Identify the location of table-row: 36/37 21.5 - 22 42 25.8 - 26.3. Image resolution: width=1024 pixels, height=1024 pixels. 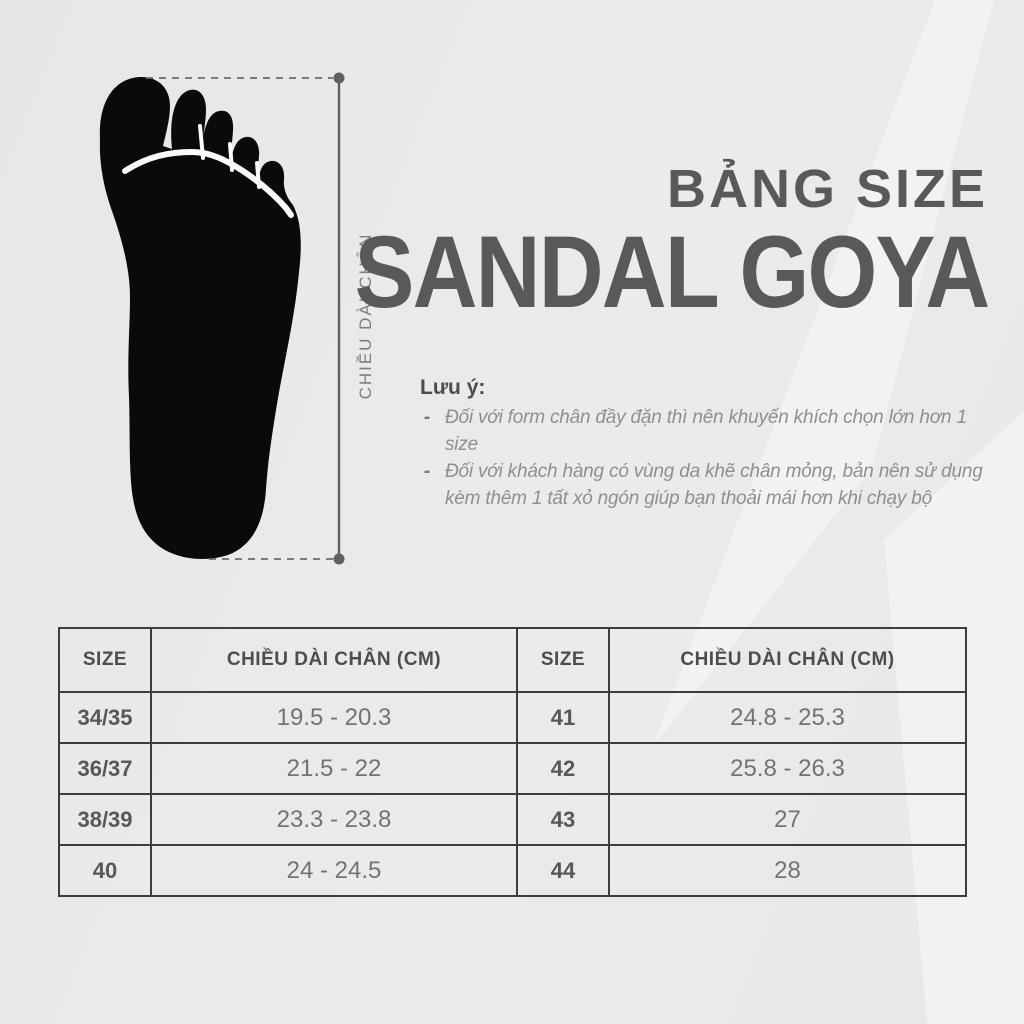
(512, 768).